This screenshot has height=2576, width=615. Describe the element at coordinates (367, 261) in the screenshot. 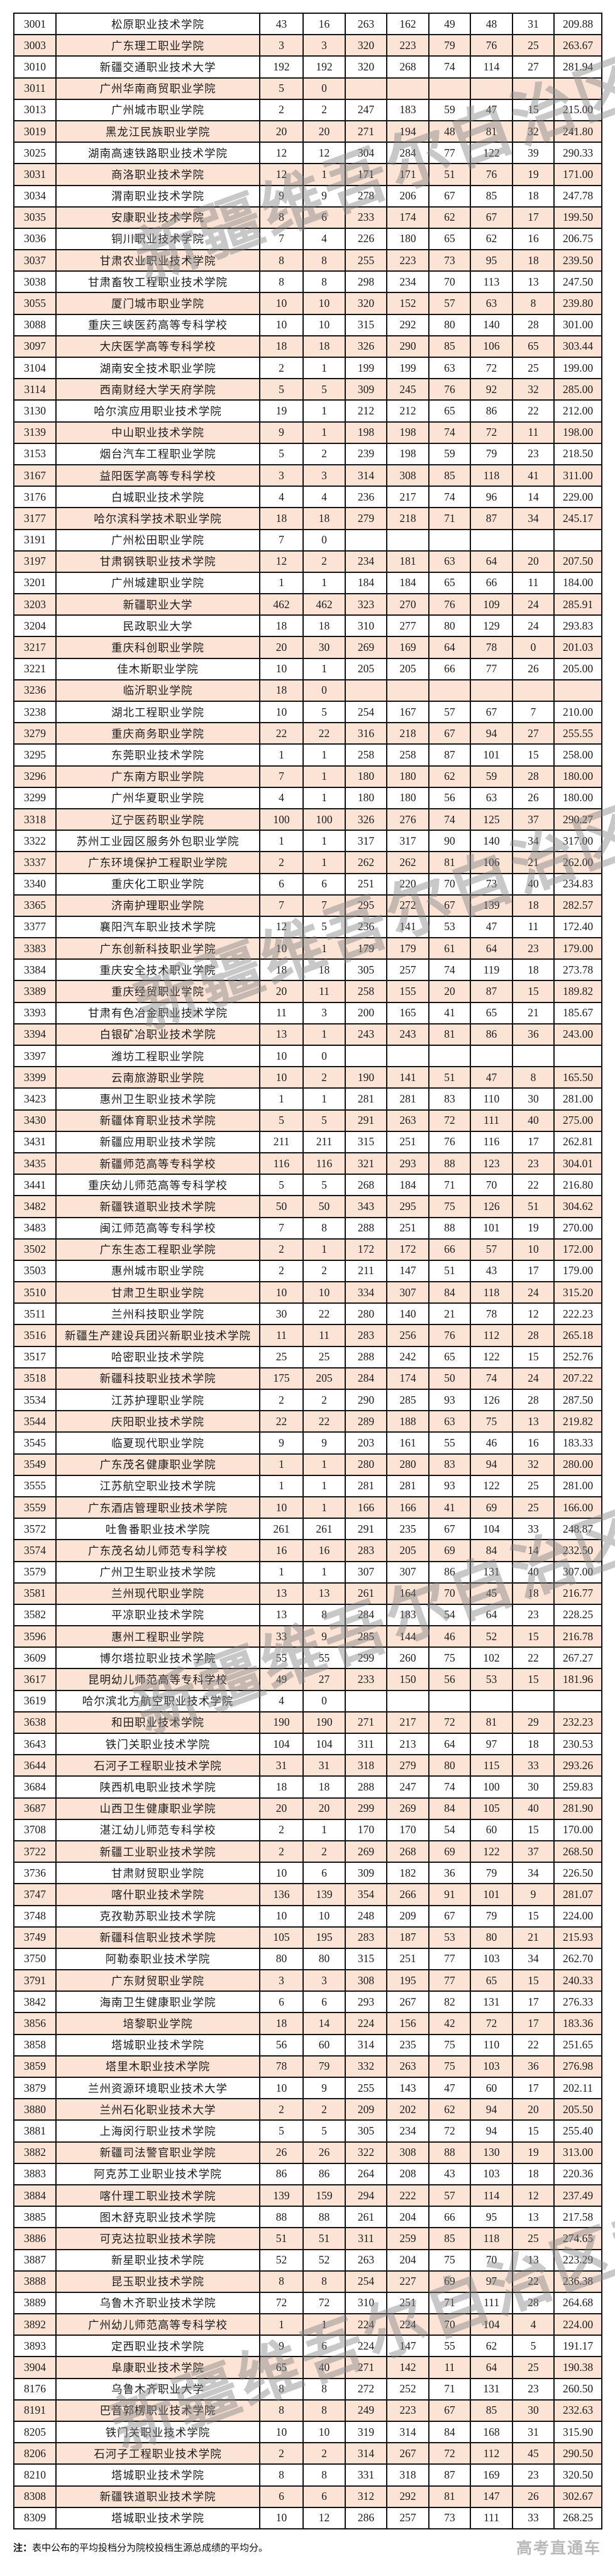

I see `score-cell: 255` at that location.